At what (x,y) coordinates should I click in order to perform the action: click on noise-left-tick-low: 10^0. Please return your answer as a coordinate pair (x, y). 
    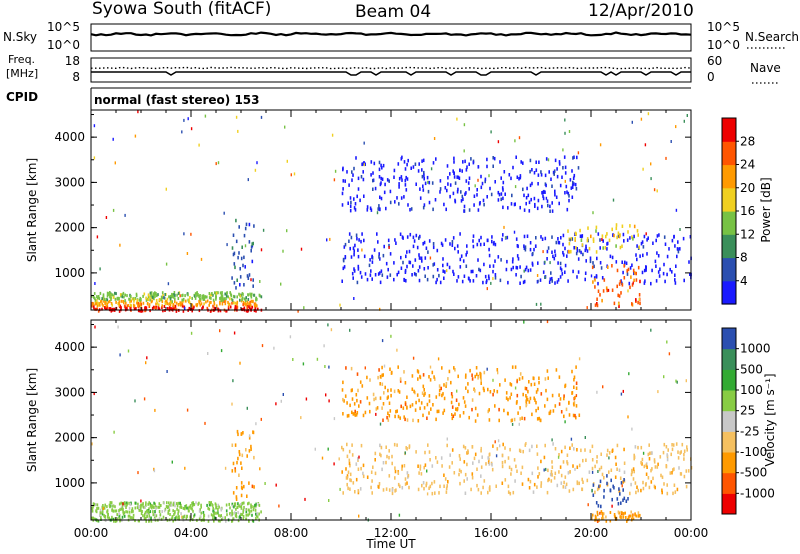
    Looking at the image, I should click on (63, 45).